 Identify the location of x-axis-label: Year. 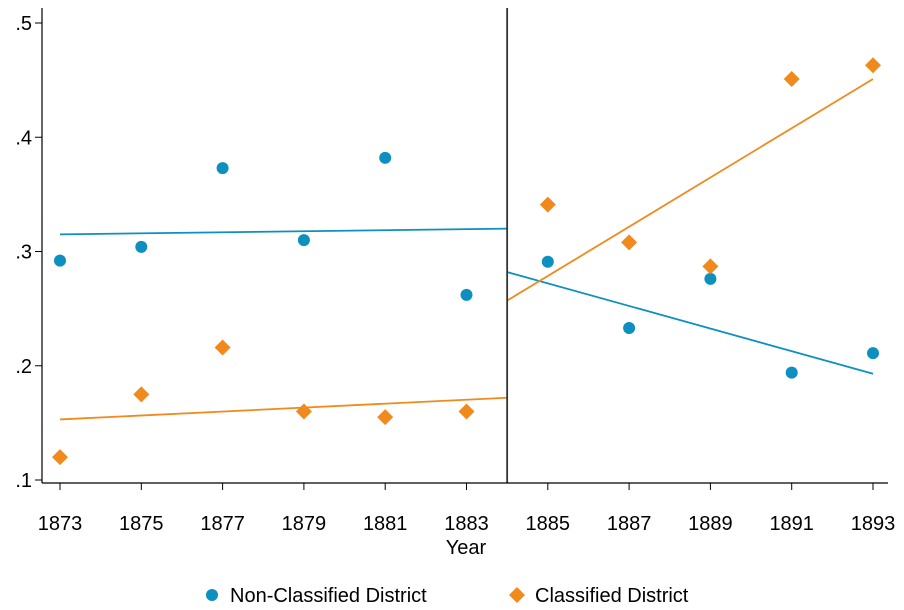
(466, 548).